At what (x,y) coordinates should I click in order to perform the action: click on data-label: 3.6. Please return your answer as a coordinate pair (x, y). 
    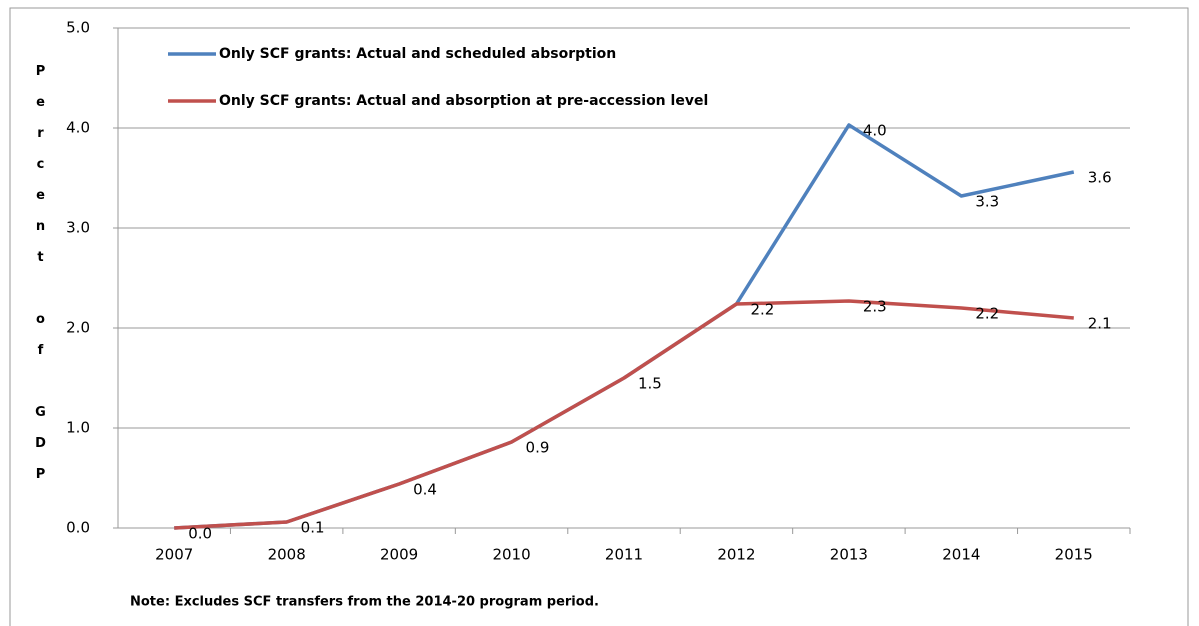
    Looking at the image, I should click on (1100, 178).